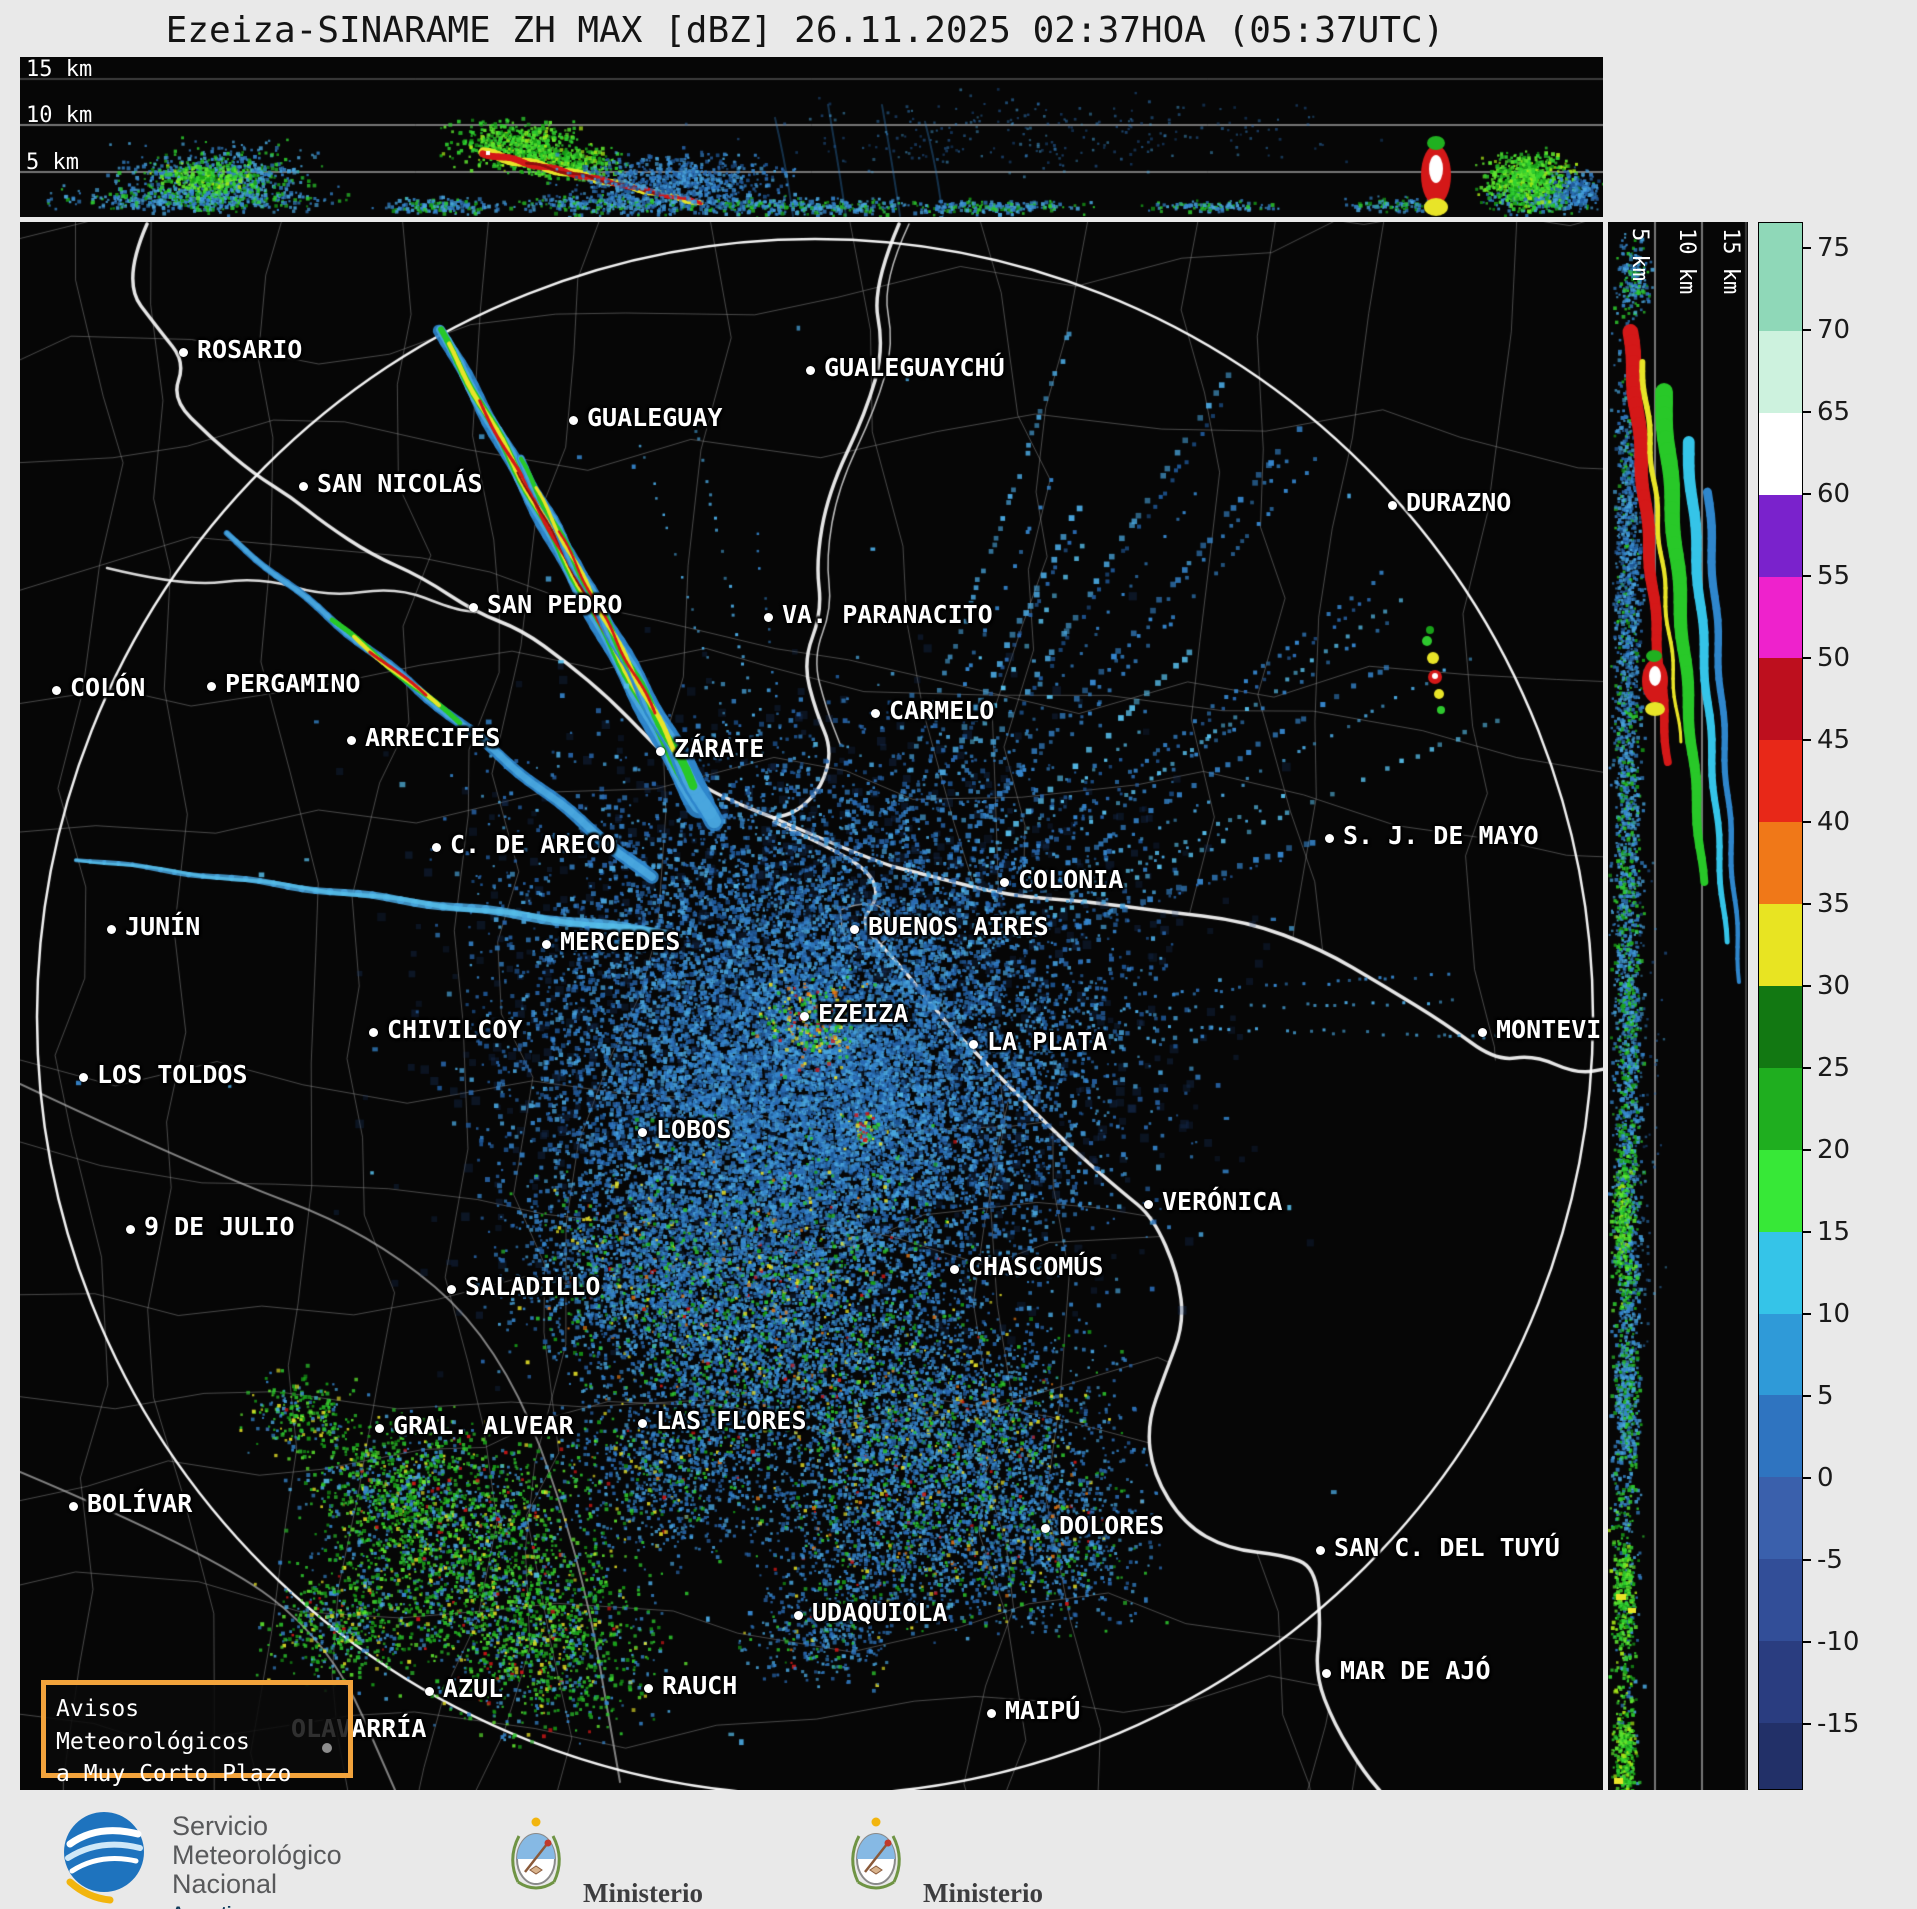 The width and height of the screenshot is (1917, 1909). I want to click on colorbar-tick-40: 40, so click(1834, 822).